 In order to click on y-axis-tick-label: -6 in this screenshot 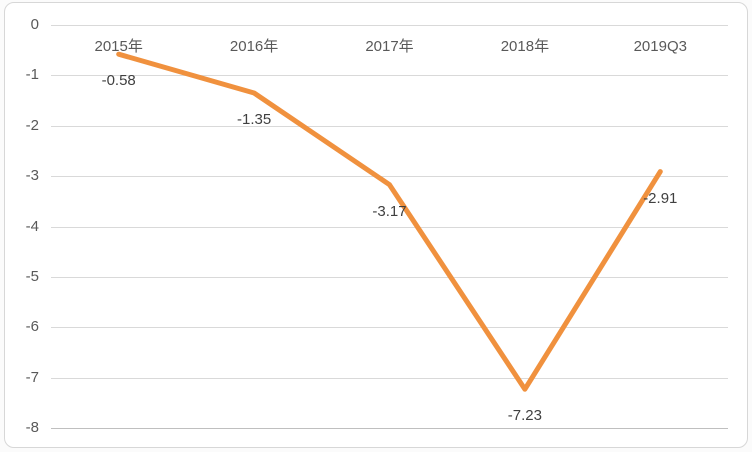, I will do `click(32, 326)`.